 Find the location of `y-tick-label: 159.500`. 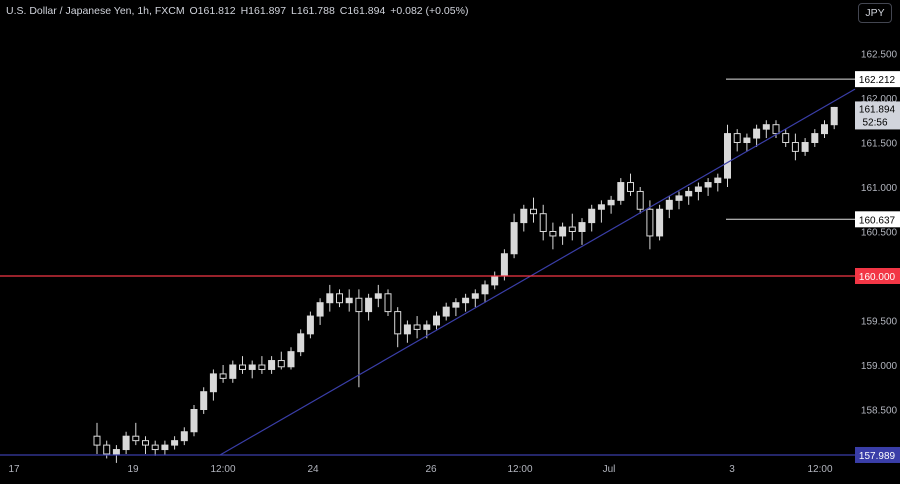

y-tick-label: 159.500 is located at coordinates (879, 322).